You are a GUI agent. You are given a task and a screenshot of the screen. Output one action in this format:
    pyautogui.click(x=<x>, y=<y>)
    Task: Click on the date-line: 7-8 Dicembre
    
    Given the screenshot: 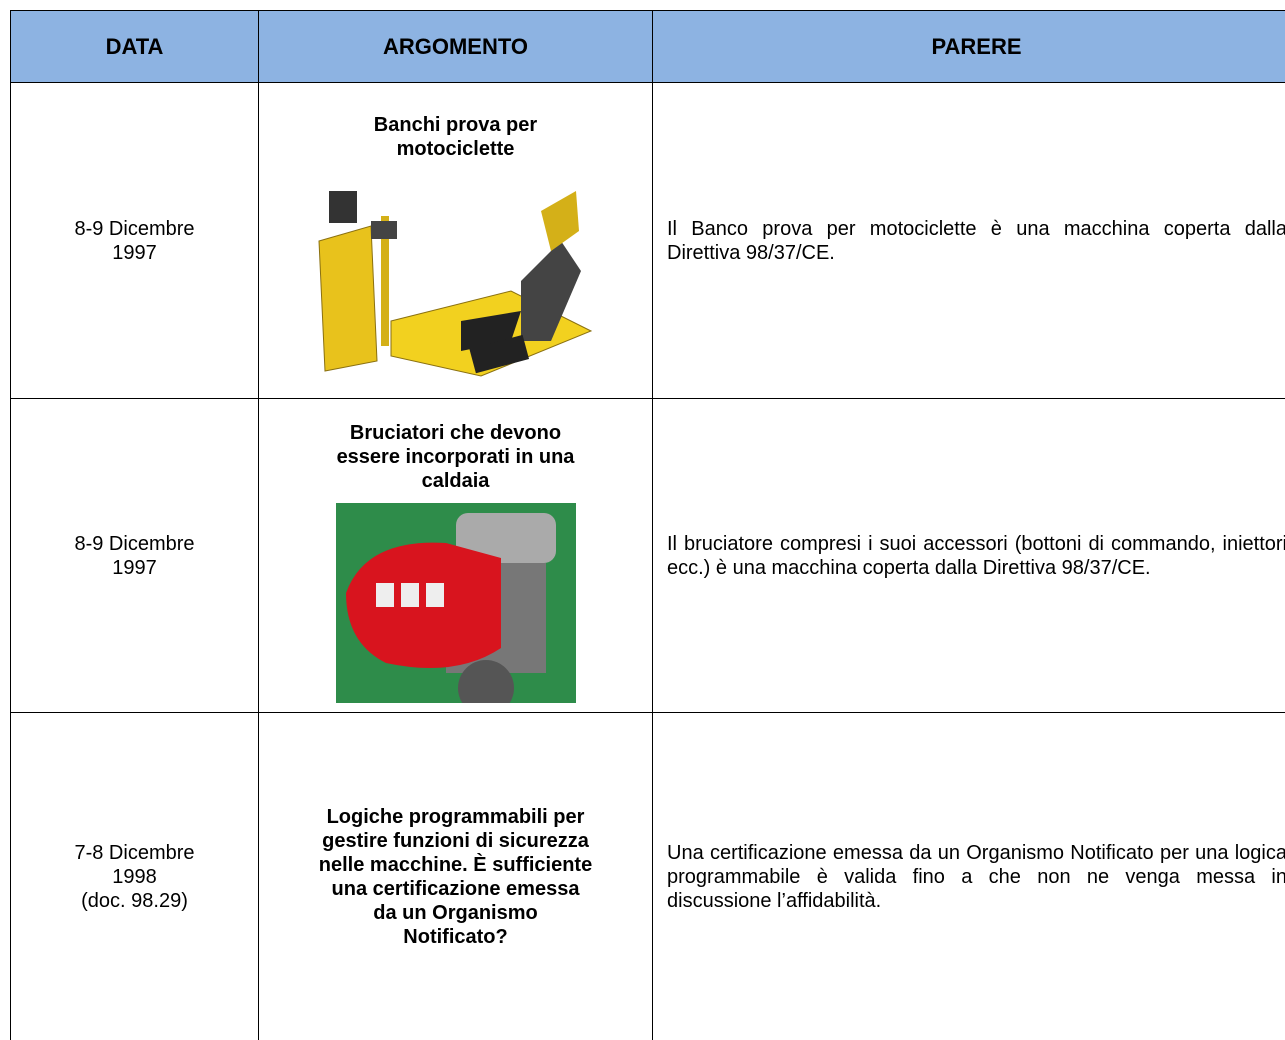 What is the action you would take?
    pyautogui.click(x=134, y=852)
    